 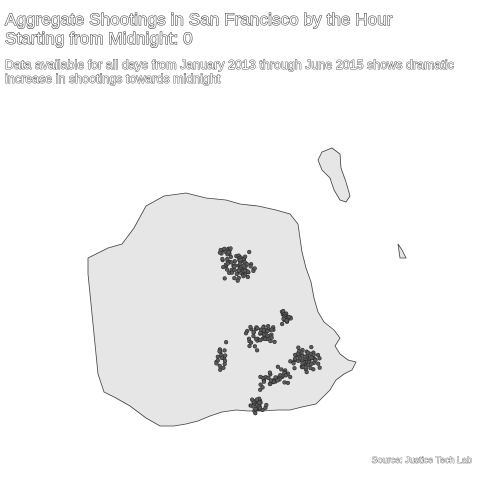 I want to click on source-caption: Source: Justice Tech Lab, so click(x=421, y=460).